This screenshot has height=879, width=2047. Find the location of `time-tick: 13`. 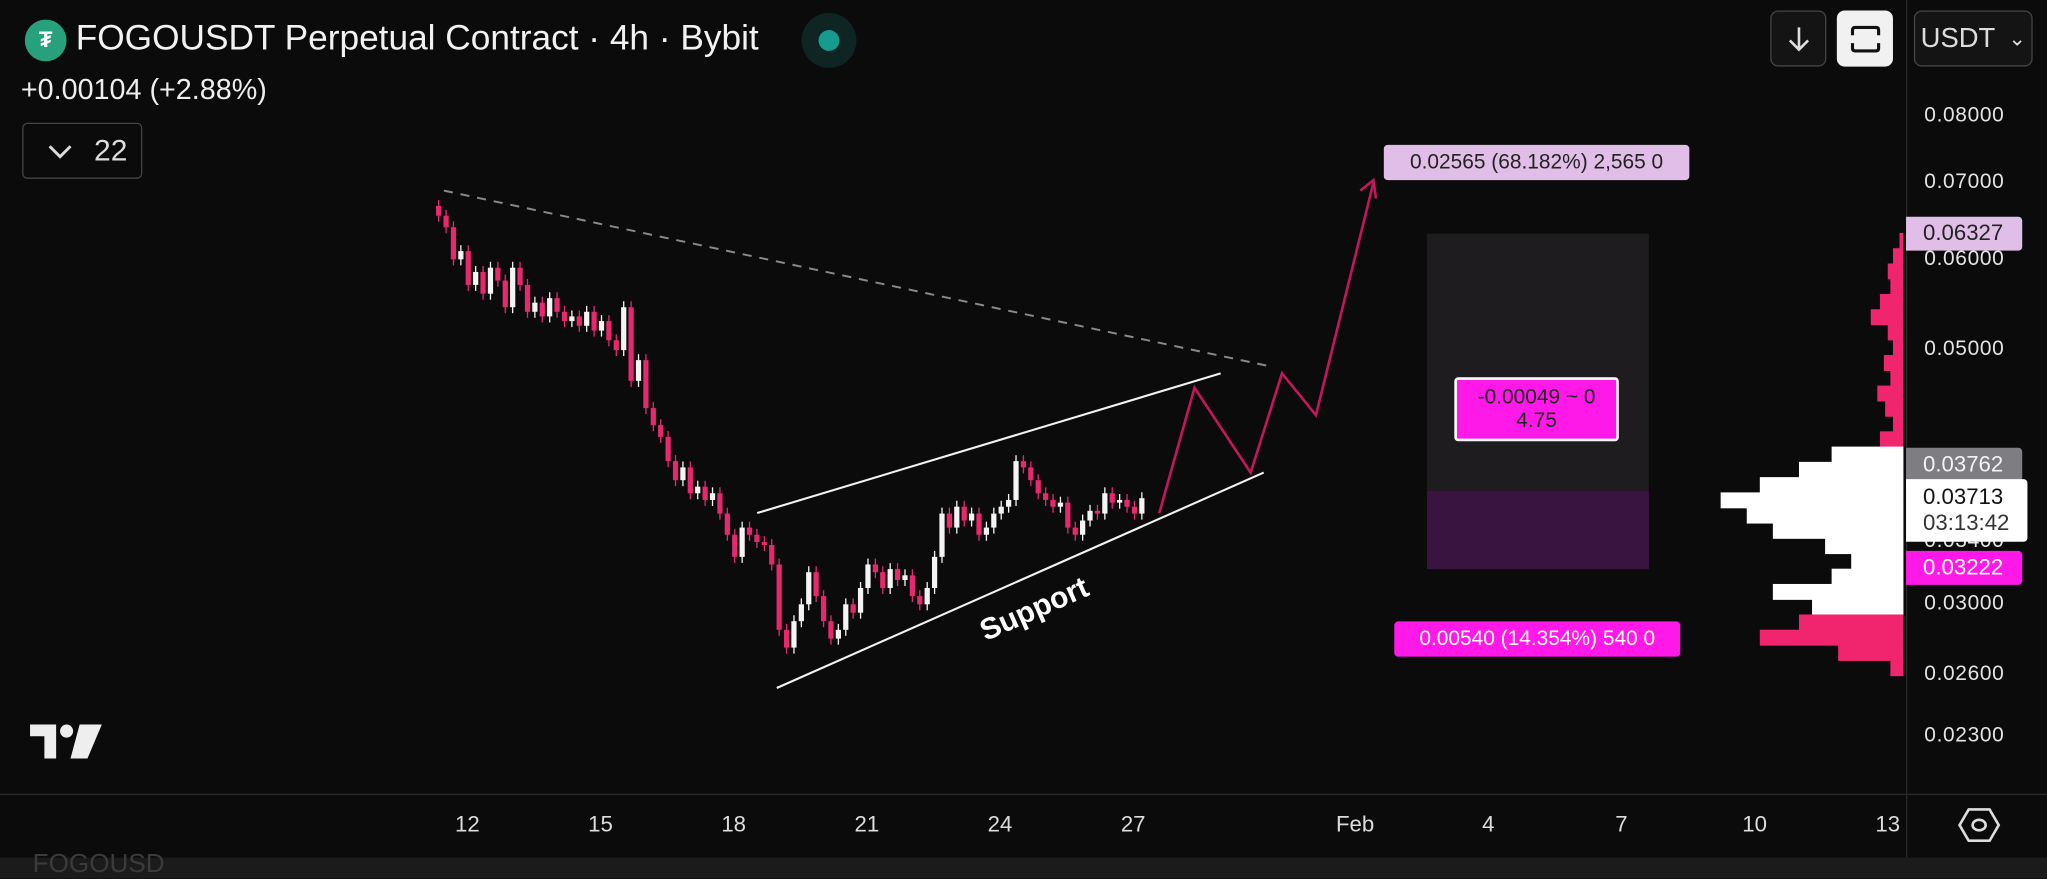

time-tick: 13 is located at coordinates (1888, 824).